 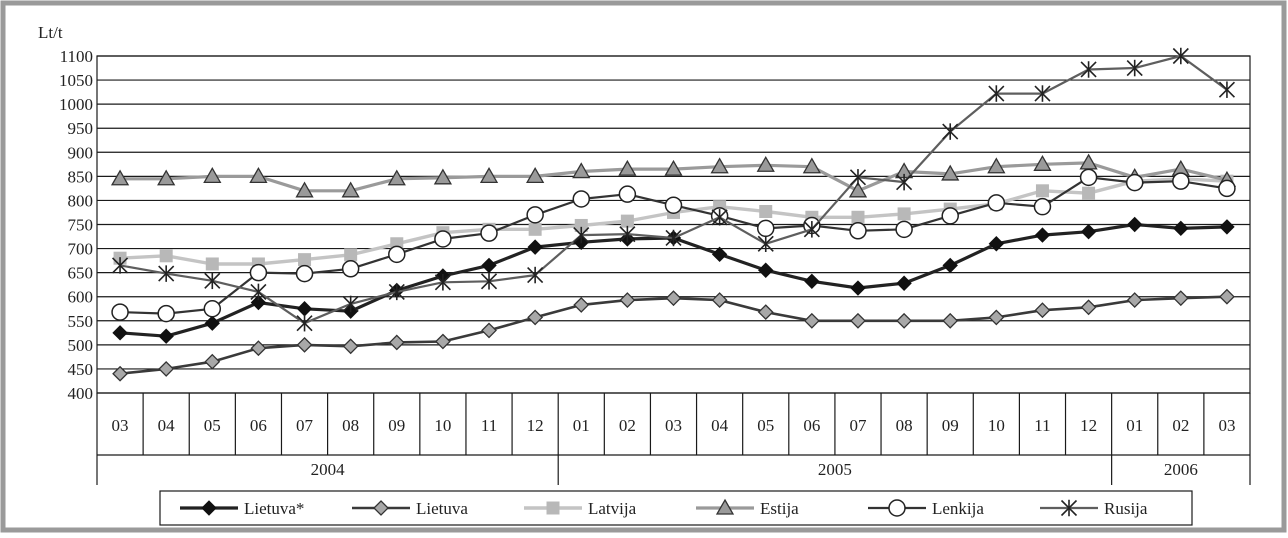 I want to click on y-tick-label: 650, so click(x=81, y=273).